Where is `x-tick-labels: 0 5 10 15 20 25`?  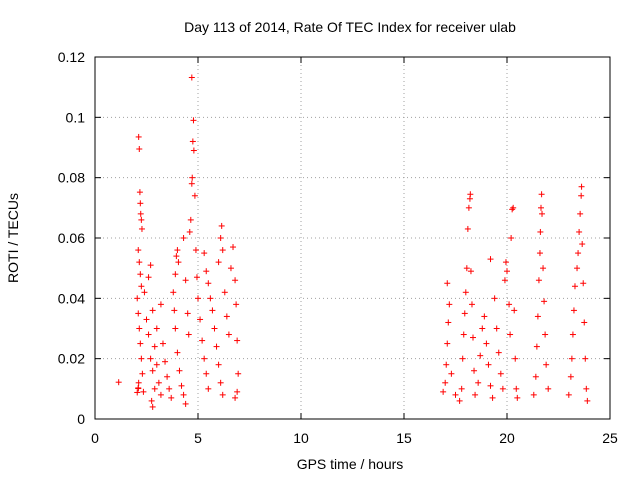 x-tick-labels: 0 5 10 15 20 25 is located at coordinates (354, 438).